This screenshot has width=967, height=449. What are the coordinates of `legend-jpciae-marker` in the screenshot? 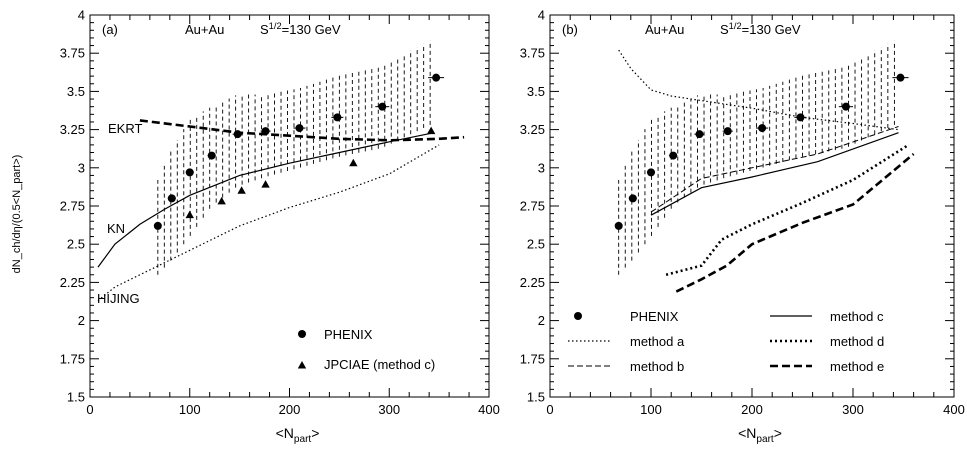 It's located at (302, 365).